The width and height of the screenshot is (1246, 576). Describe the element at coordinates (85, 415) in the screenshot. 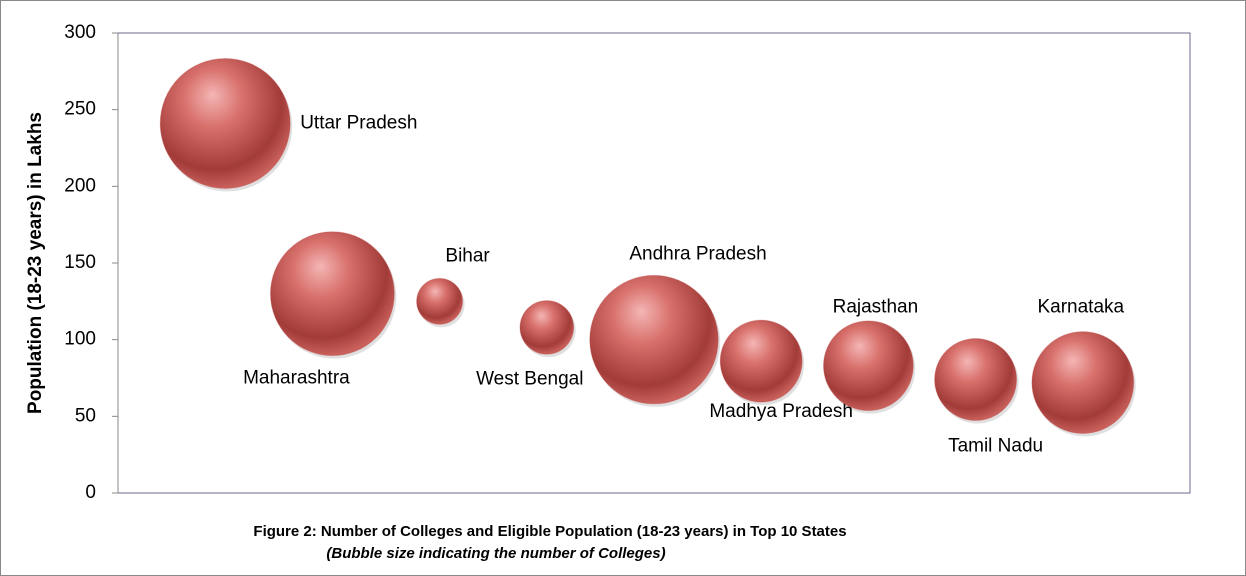

I see `y-tick-label: 50` at that location.